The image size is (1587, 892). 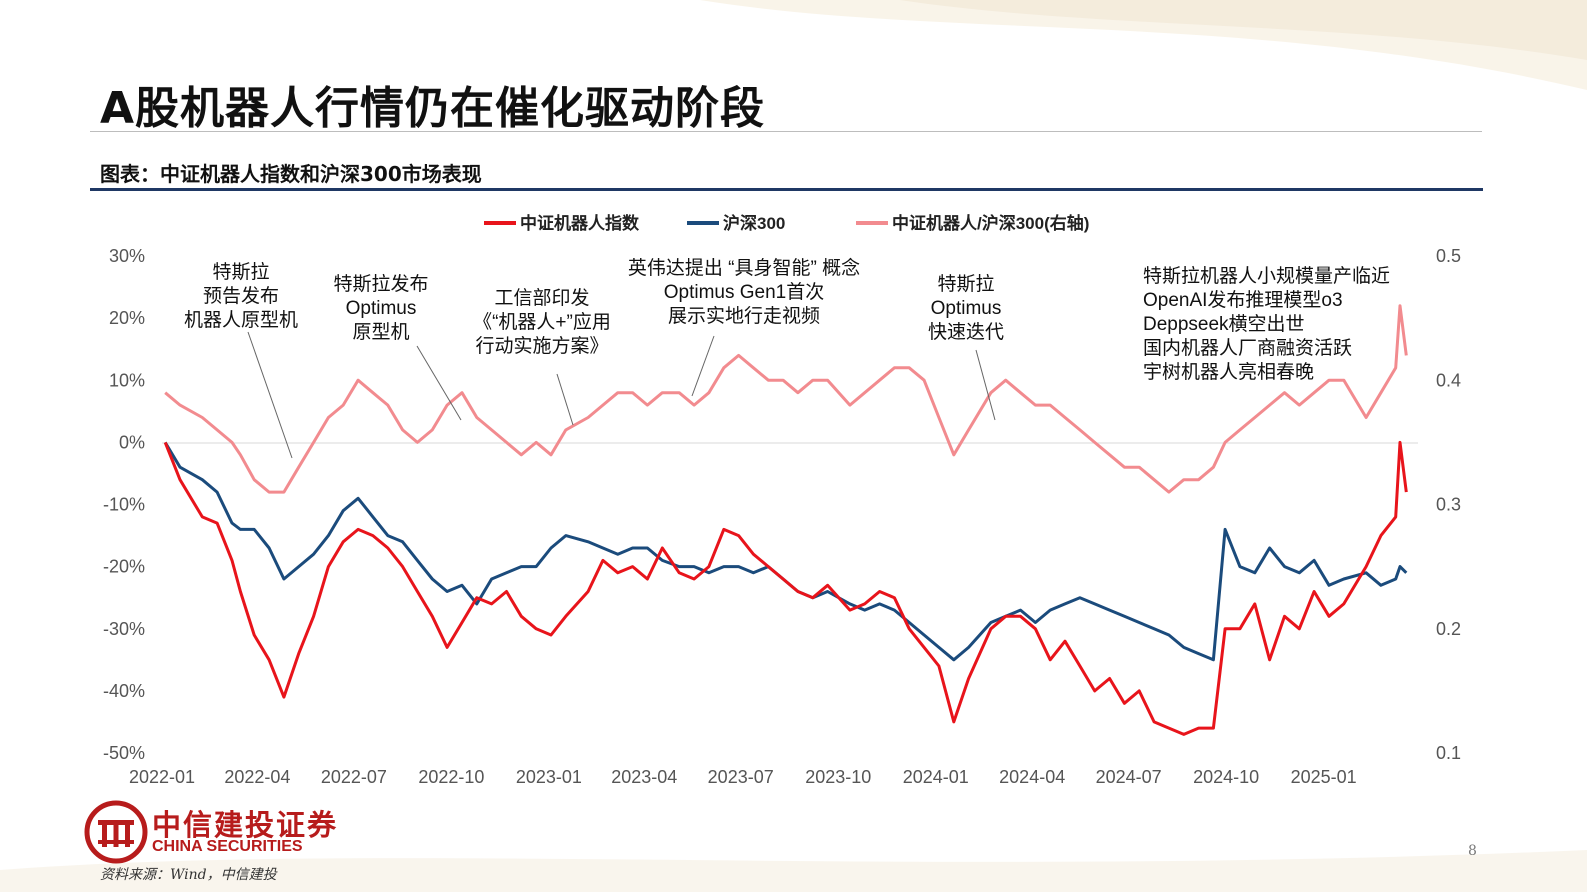 What do you see at coordinates (990, 223) in the screenshot?
I see `legend-label-2: 中证机器人/沪深300(右轴)` at bounding box center [990, 223].